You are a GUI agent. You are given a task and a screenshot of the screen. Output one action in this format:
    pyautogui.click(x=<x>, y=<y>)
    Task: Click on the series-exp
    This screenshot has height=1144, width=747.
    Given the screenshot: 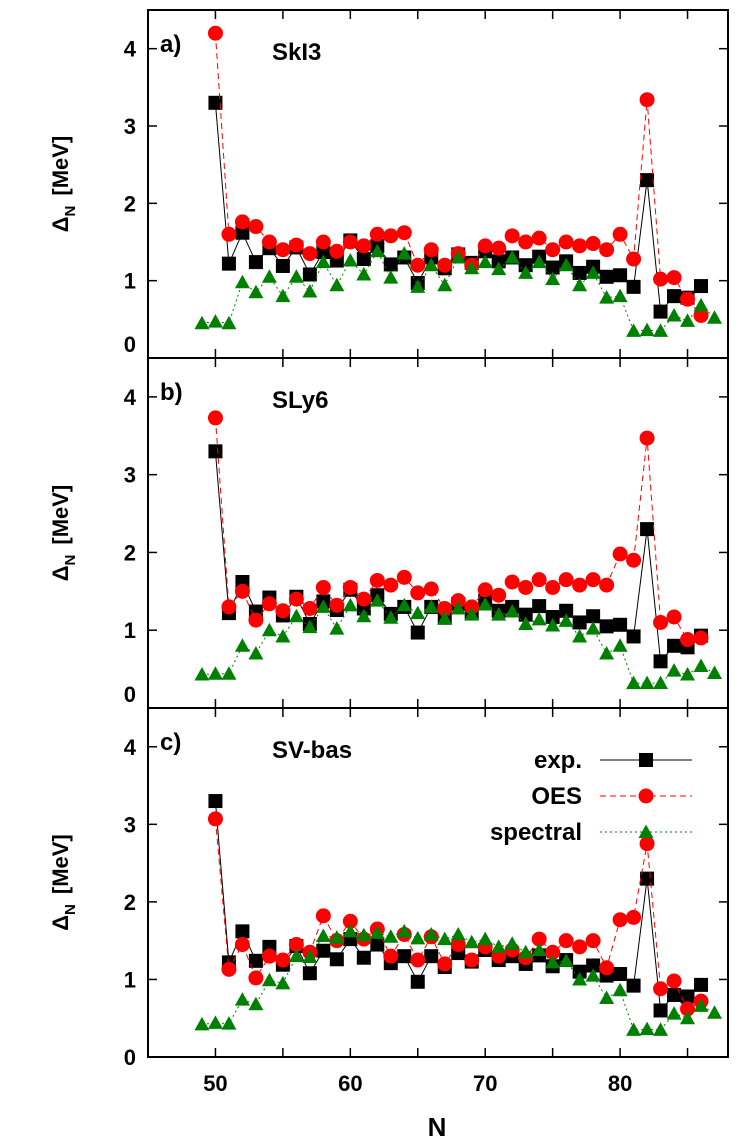 What is the action you would take?
    pyautogui.click(x=458, y=207)
    